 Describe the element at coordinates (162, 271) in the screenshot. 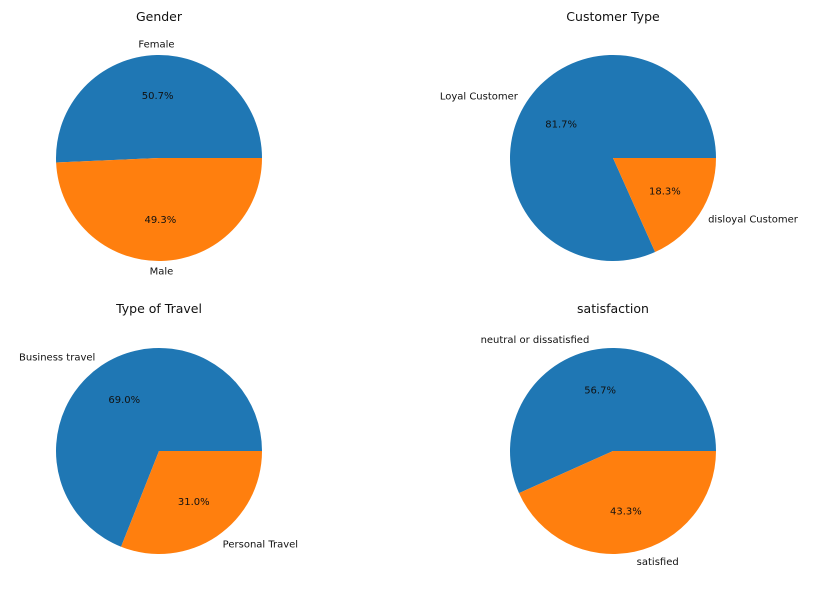

I see `slice-label: Male` at that location.